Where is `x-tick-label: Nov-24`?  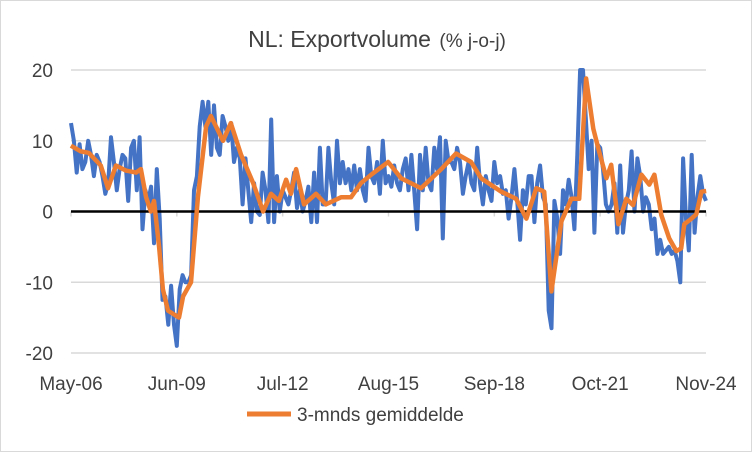 x-tick-label: Nov-24 is located at coordinates (706, 384).